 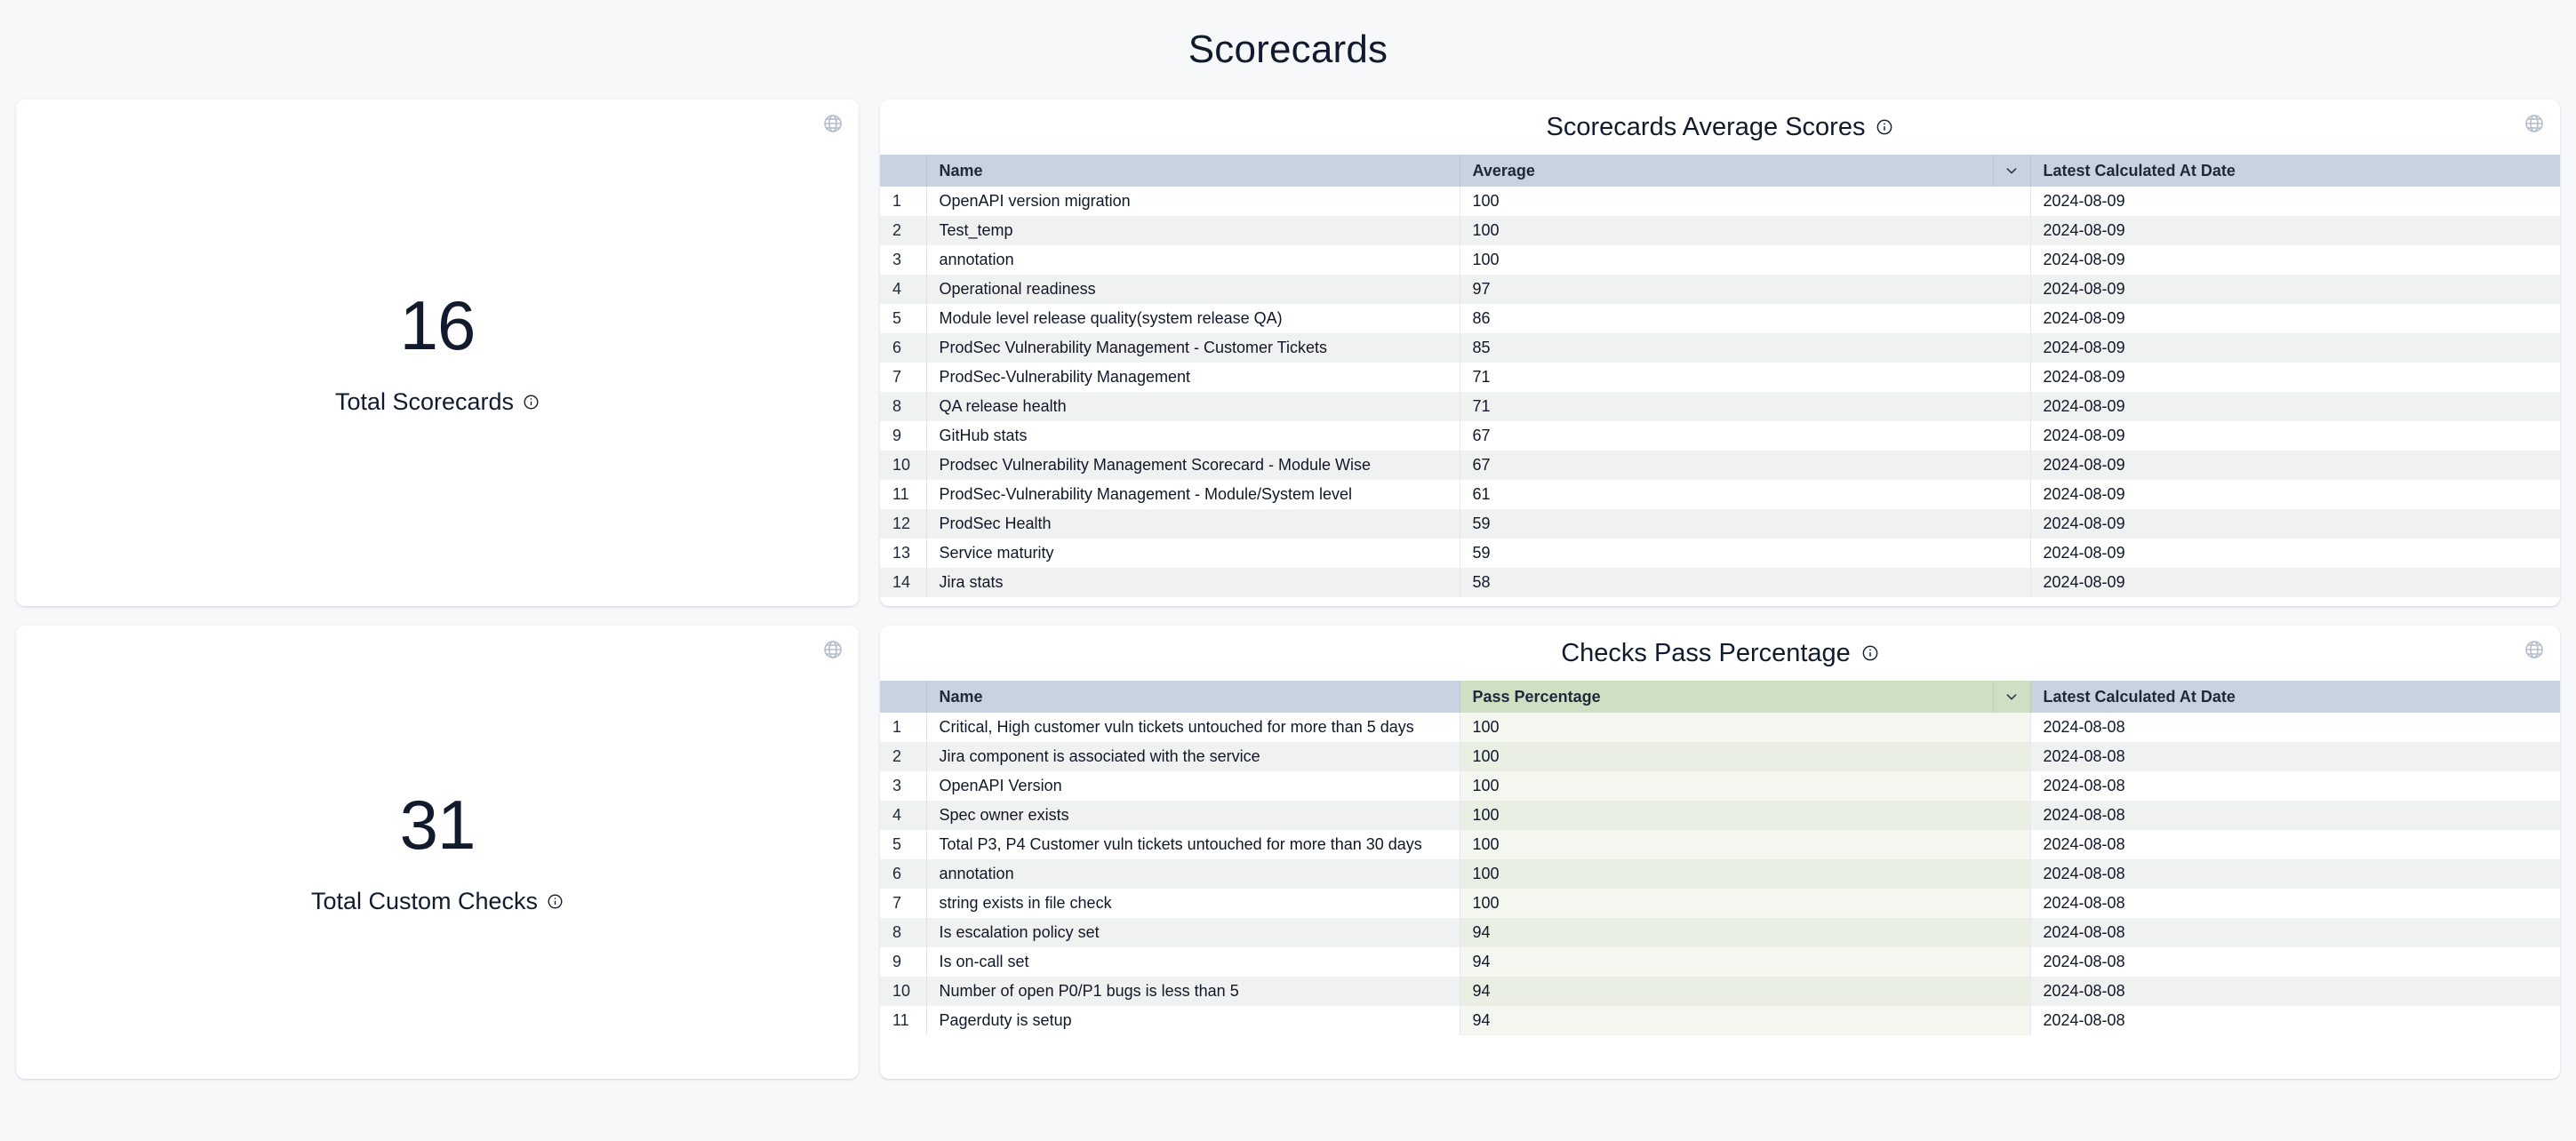 I want to click on kpi-card-total-scorecards: 16 Total Scorecards, so click(x=437, y=353).